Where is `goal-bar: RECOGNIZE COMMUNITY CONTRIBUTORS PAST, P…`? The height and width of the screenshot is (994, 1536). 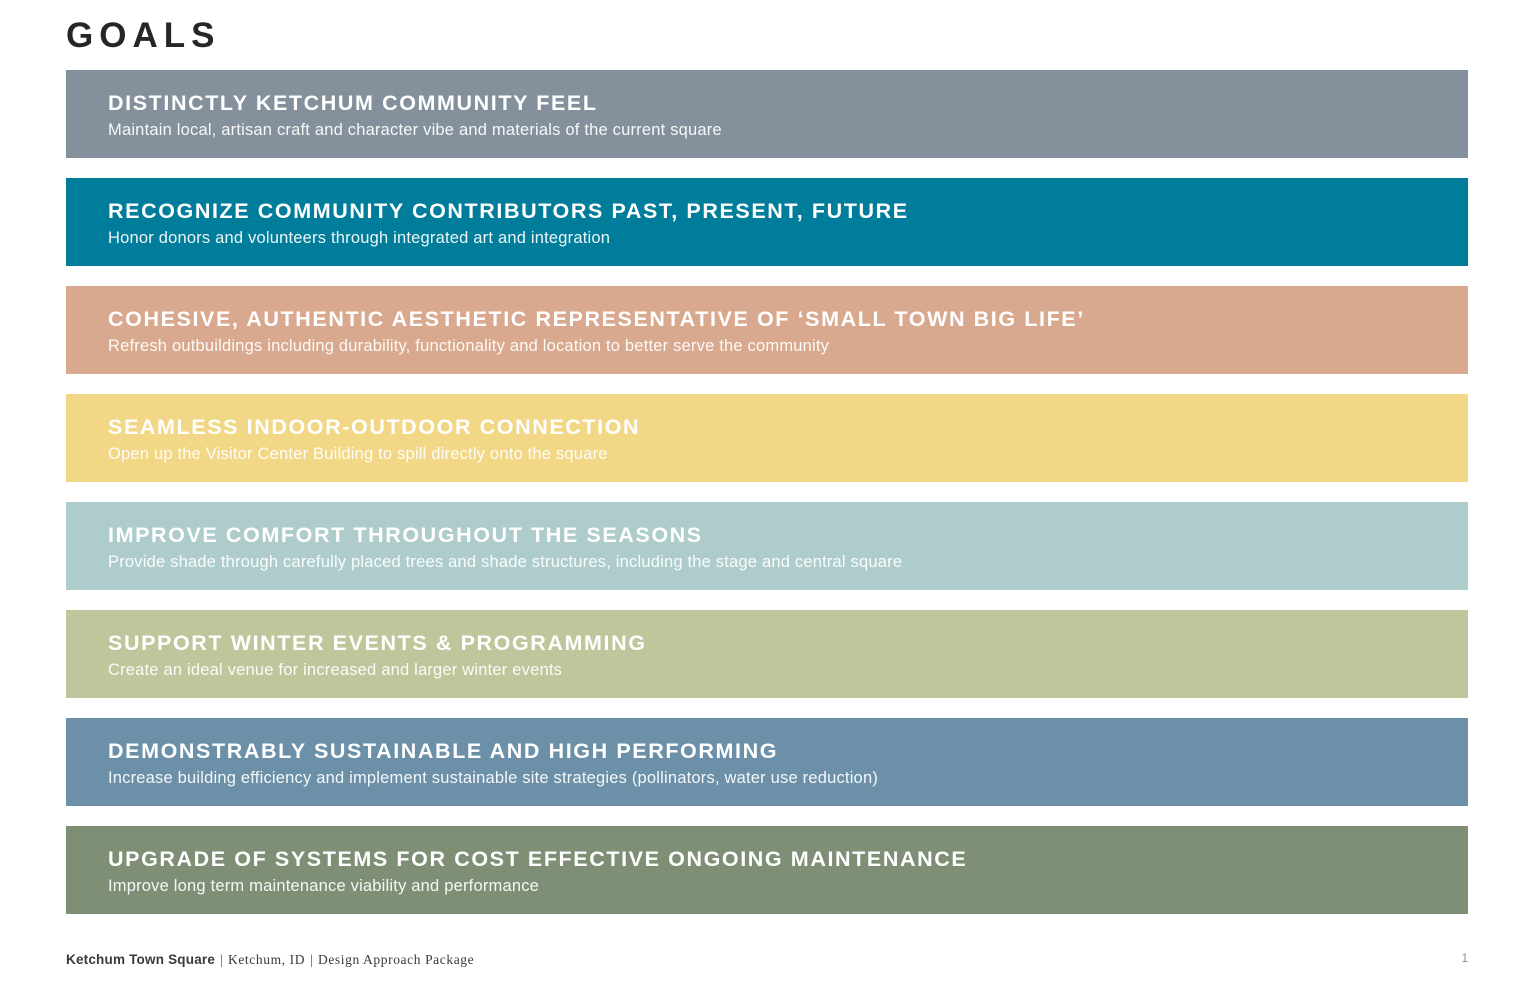
goal-bar: RECOGNIZE COMMUNITY CONTRIBUTORS PAST, P… is located at coordinates (767, 222).